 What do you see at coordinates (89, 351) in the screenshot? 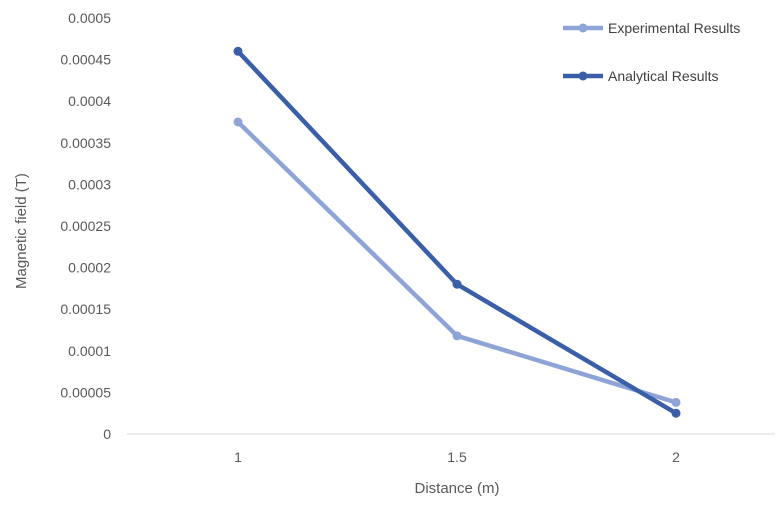
I see `y-tick-label: 0.0001` at bounding box center [89, 351].